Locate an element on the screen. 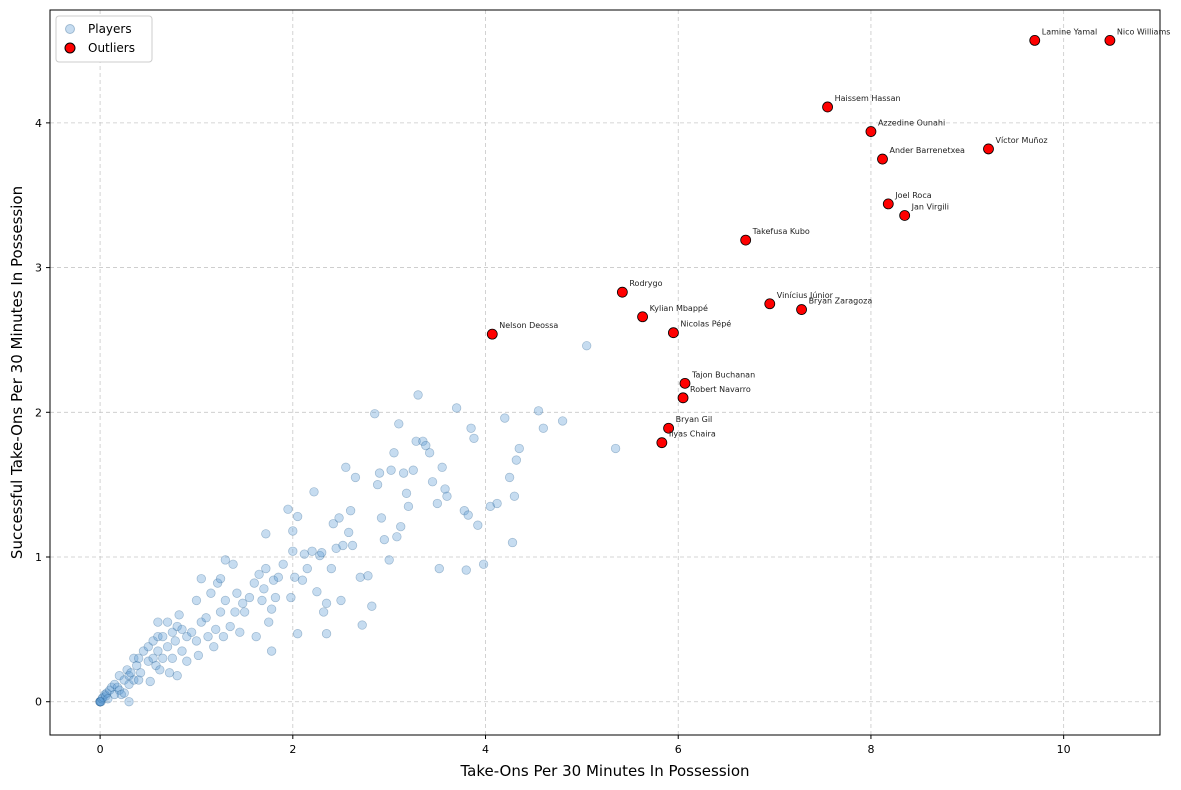  outlier-label: Rodrygo is located at coordinates (645, 283).